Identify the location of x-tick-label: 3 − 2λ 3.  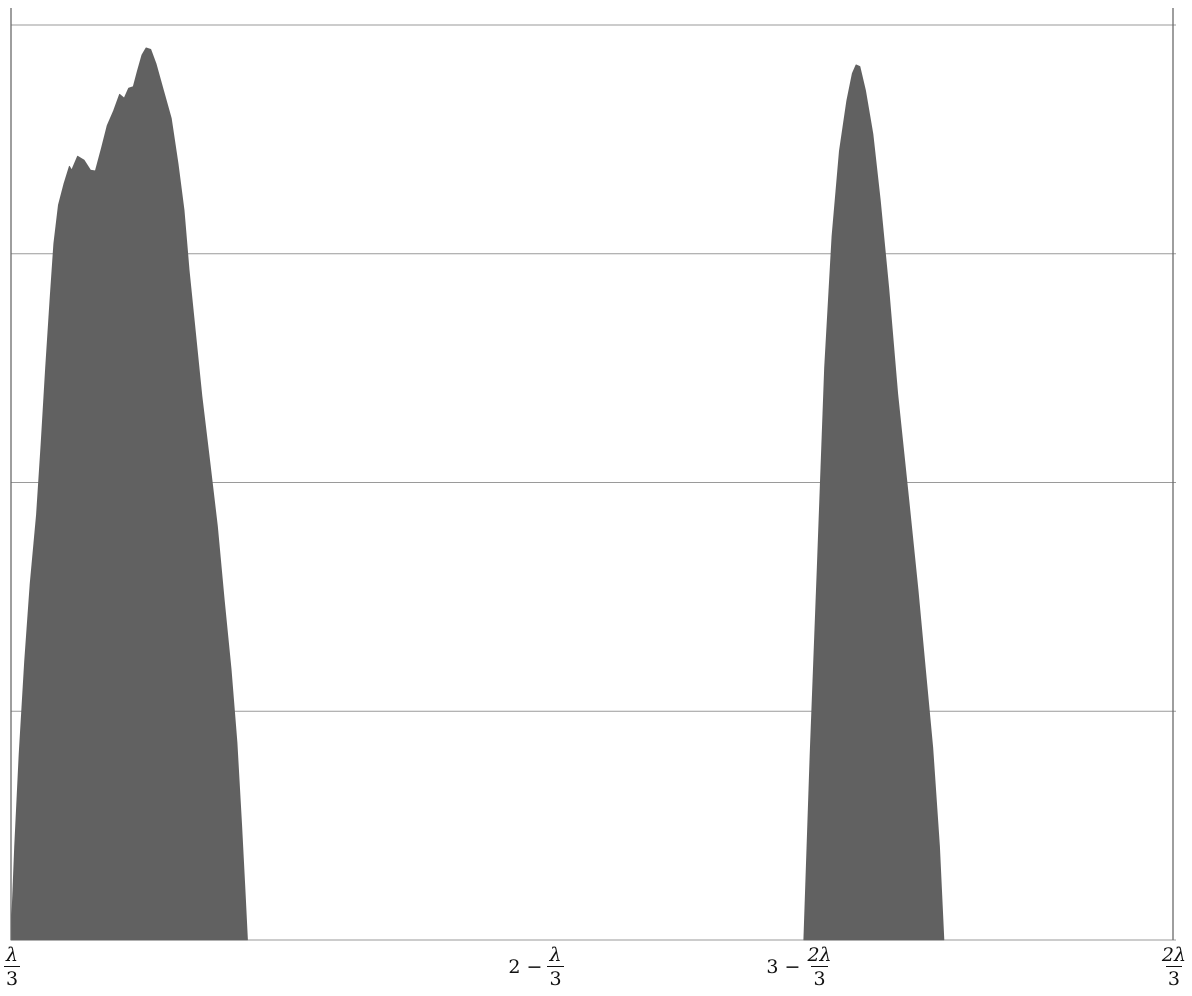
(799, 967).